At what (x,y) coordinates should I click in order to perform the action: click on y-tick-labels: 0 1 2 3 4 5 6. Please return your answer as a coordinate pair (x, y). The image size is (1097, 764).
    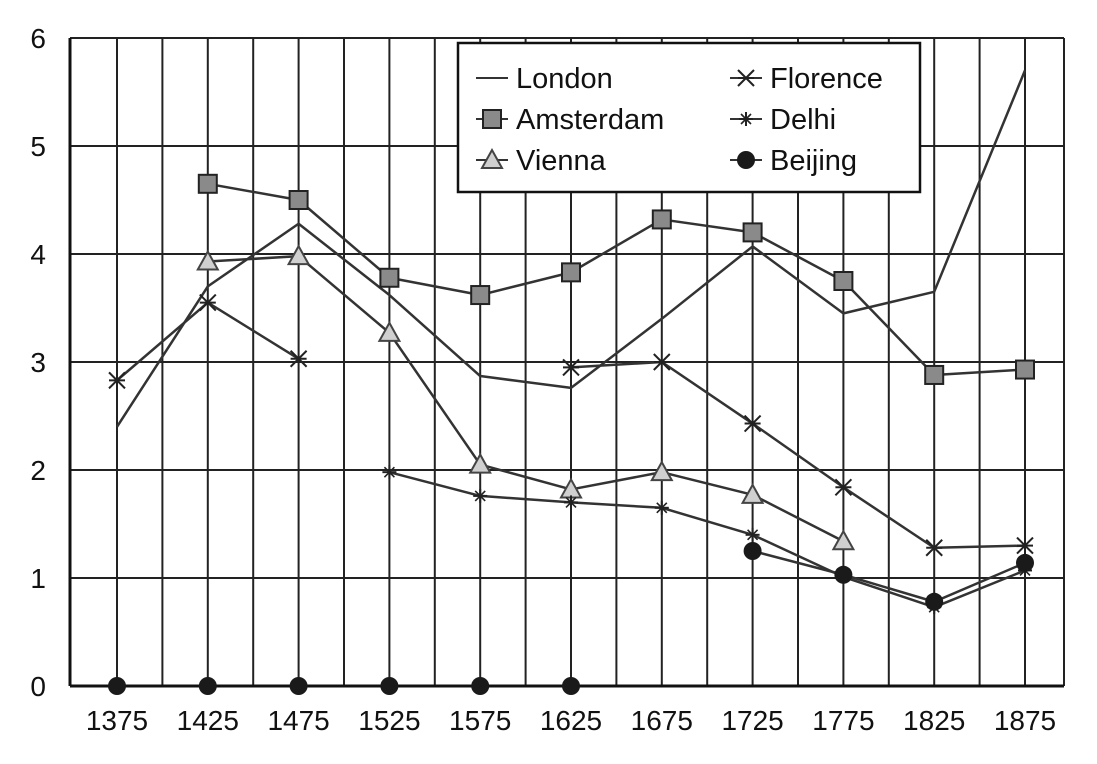
    Looking at the image, I should click on (38, 362).